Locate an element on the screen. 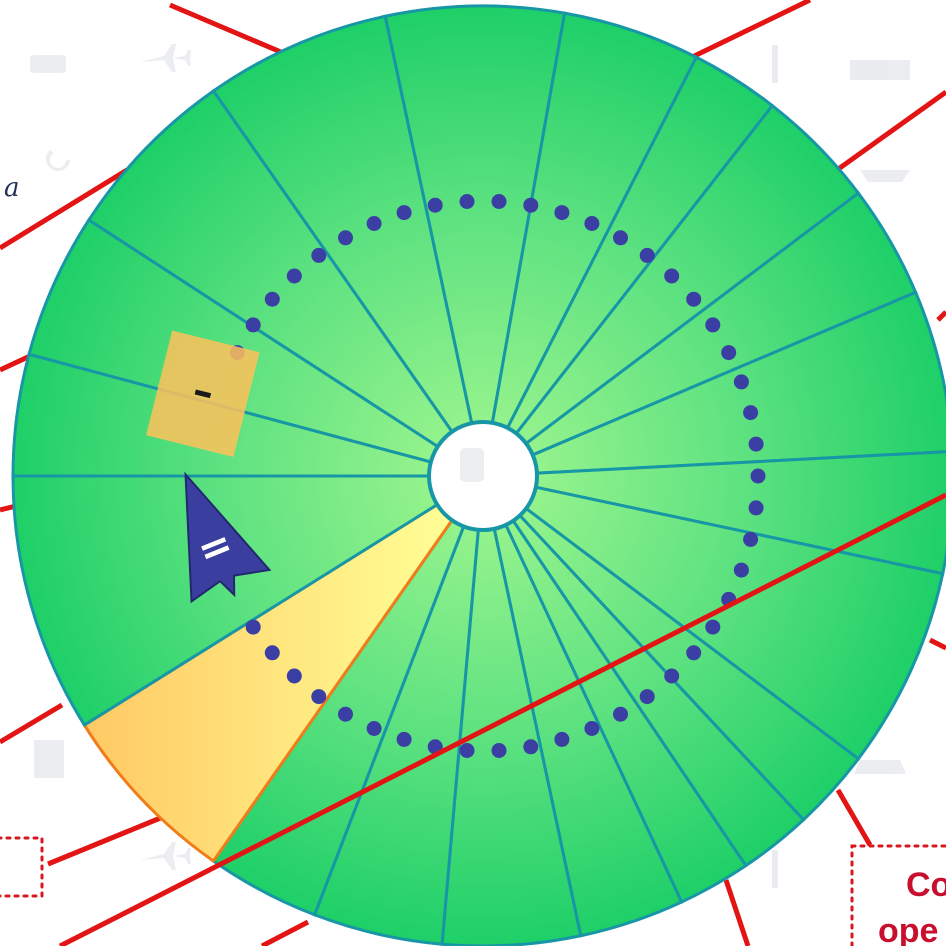 The image size is (946, 946). pointer-arrow: = is located at coordinates (210, 535).